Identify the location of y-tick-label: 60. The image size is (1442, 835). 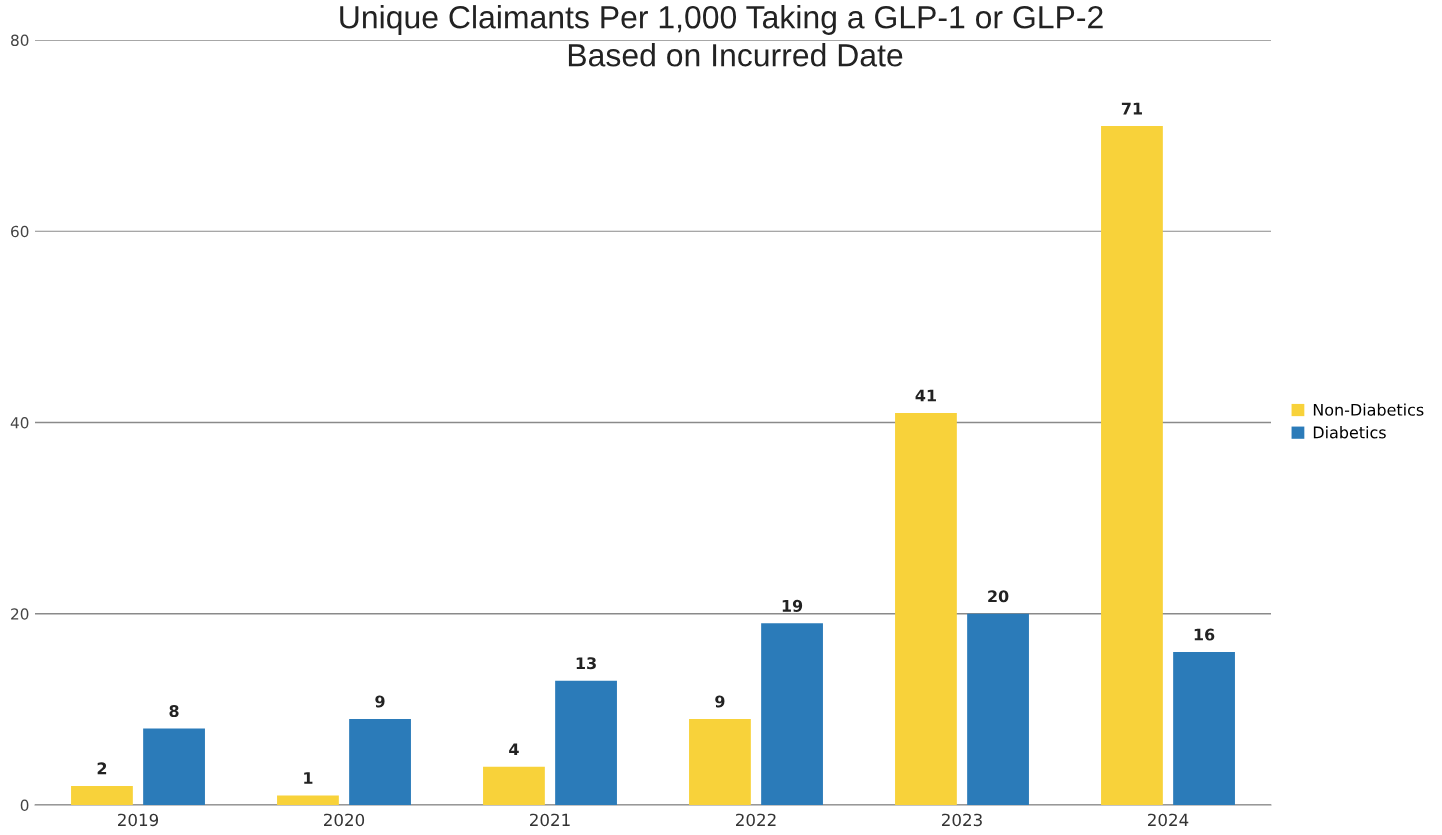
(20, 231).